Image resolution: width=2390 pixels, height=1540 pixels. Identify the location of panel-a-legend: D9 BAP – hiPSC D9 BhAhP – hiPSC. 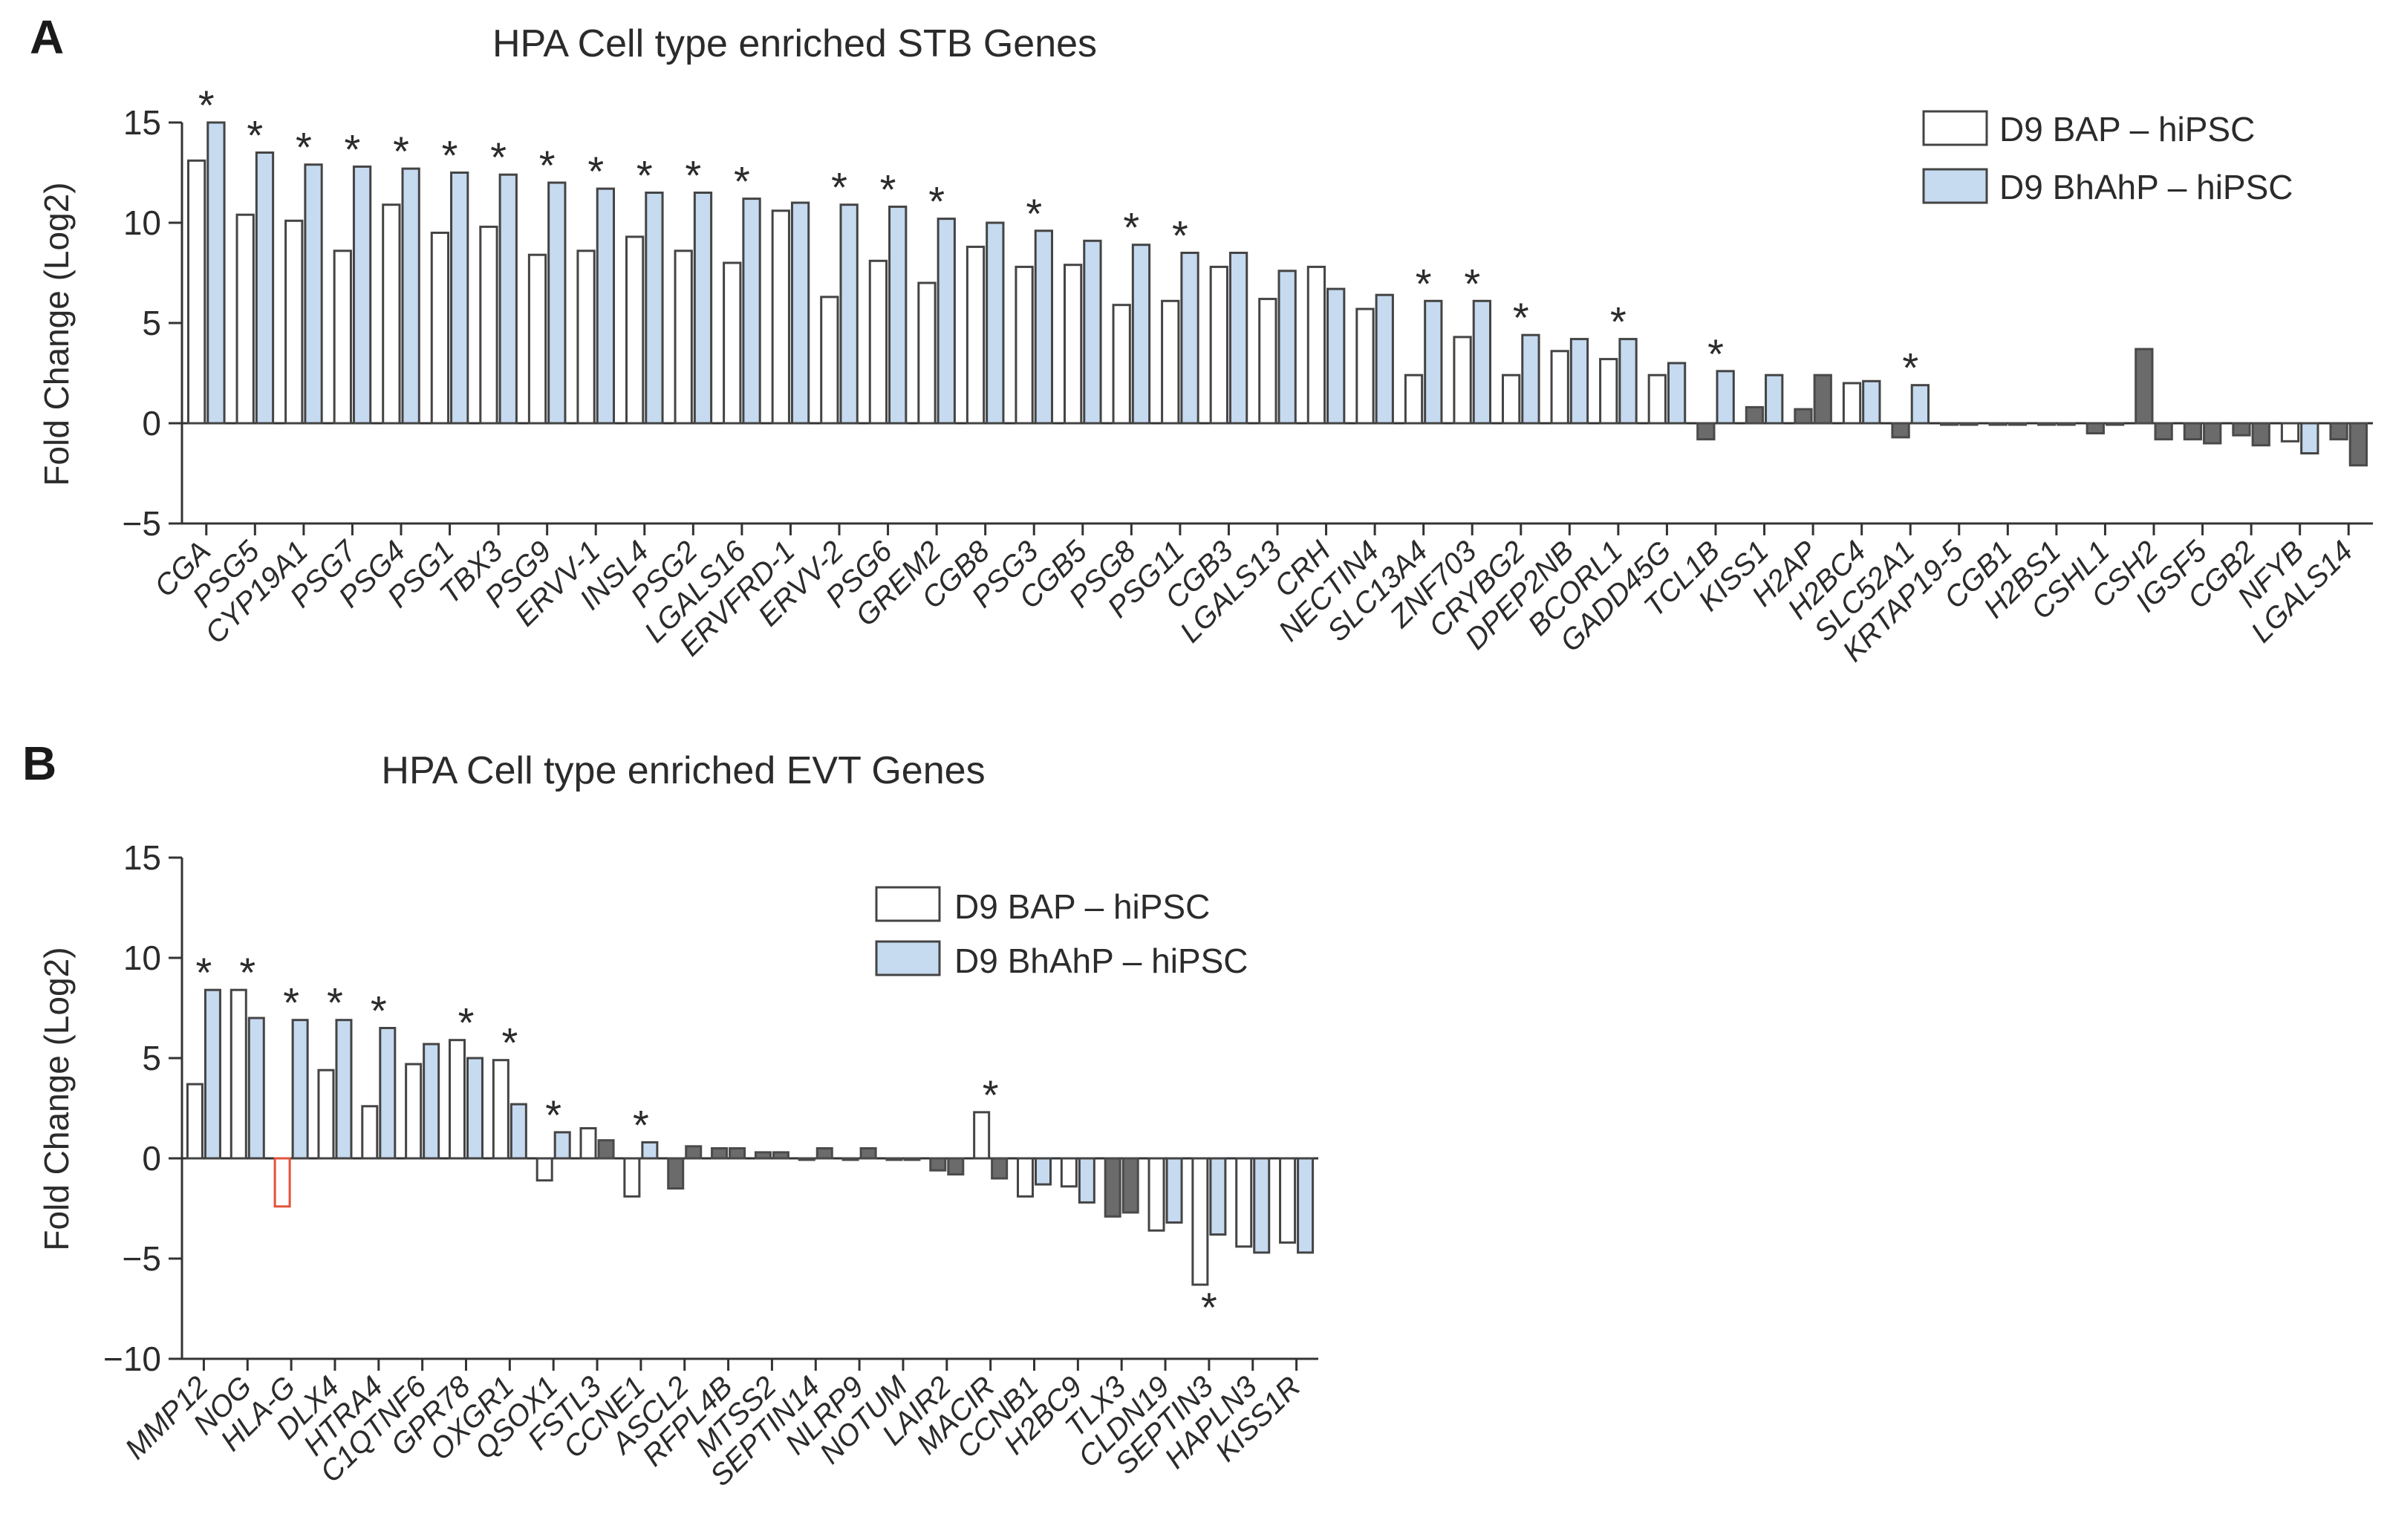
(2107, 158).